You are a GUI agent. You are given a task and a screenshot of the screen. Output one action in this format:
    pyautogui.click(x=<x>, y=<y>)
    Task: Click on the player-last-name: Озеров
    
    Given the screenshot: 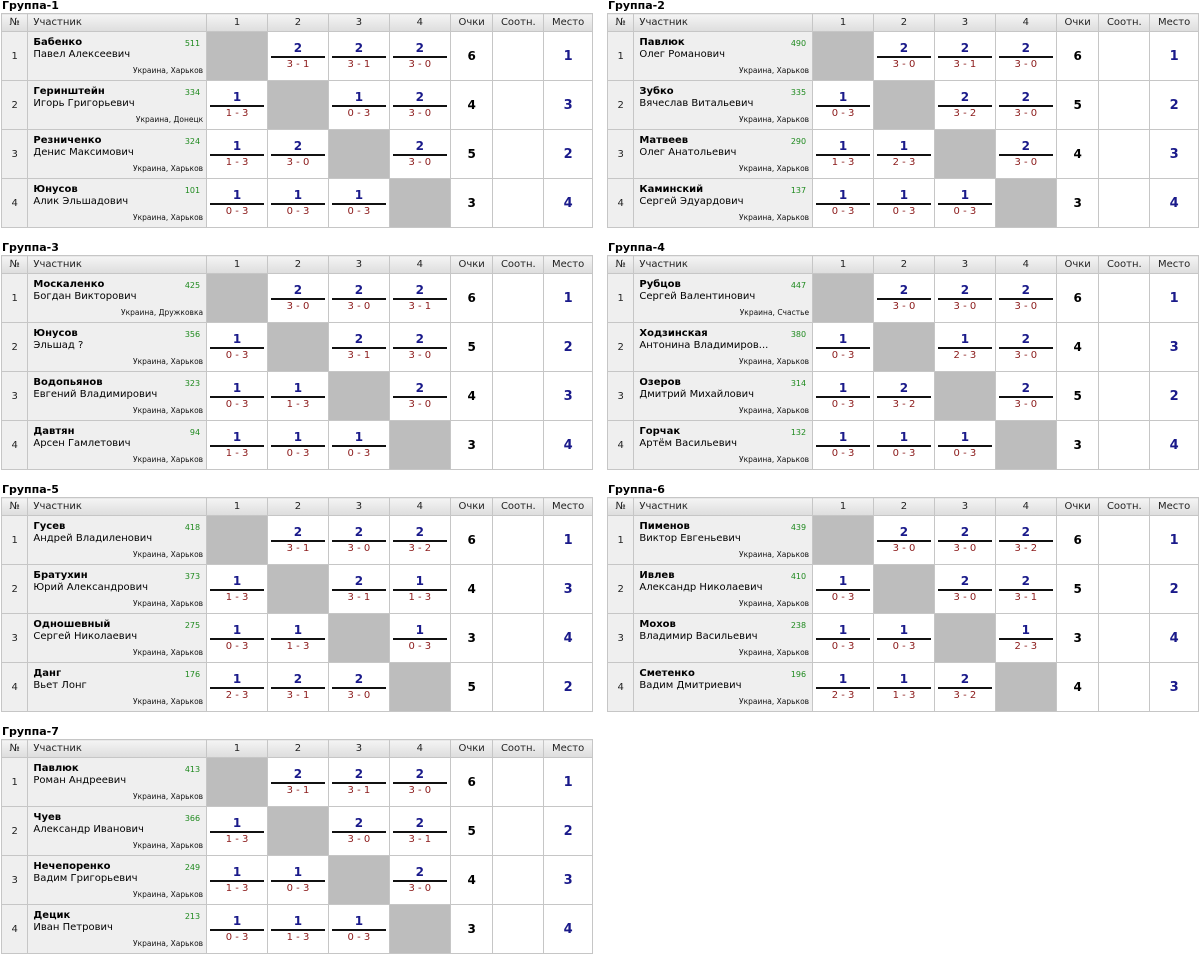 What is the action you would take?
    pyautogui.click(x=660, y=382)
    